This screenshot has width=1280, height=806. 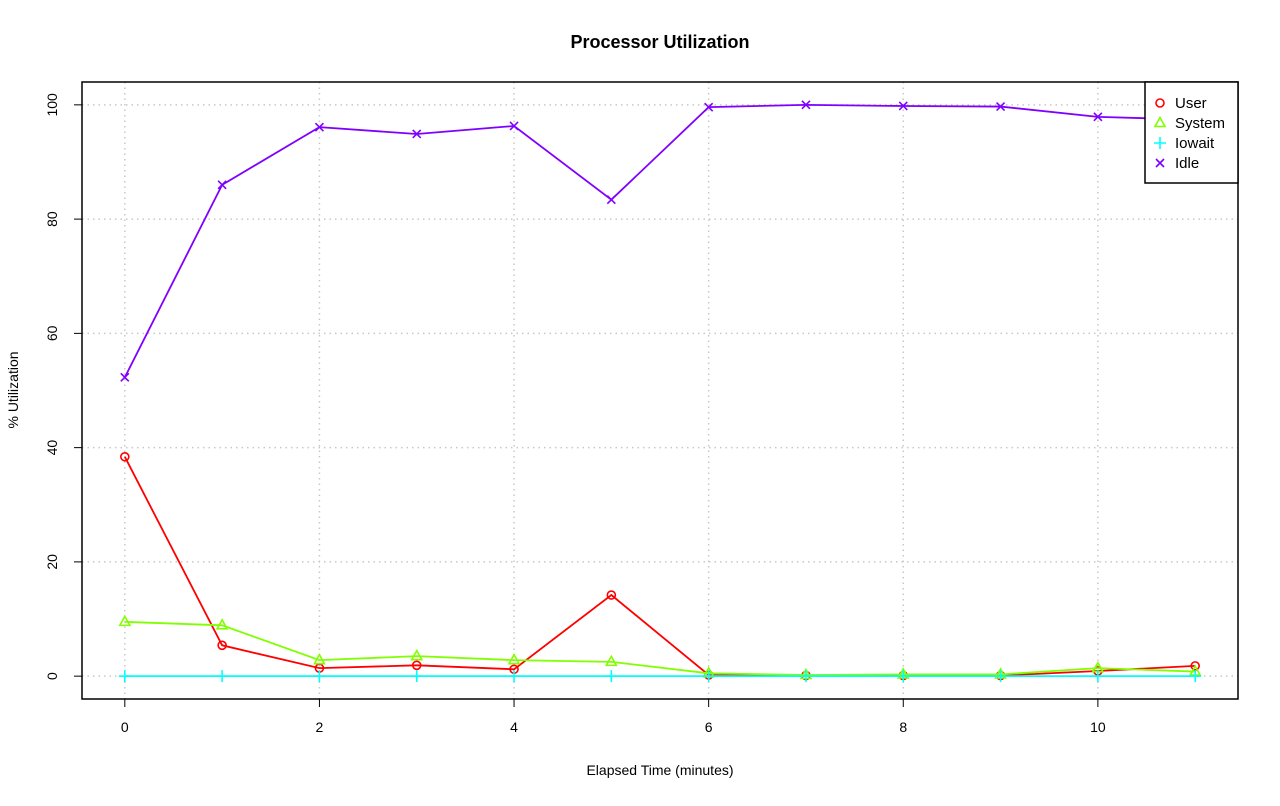 What do you see at coordinates (52, 219) in the screenshot?
I see `y-tick-label: 80` at bounding box center [52, 219].